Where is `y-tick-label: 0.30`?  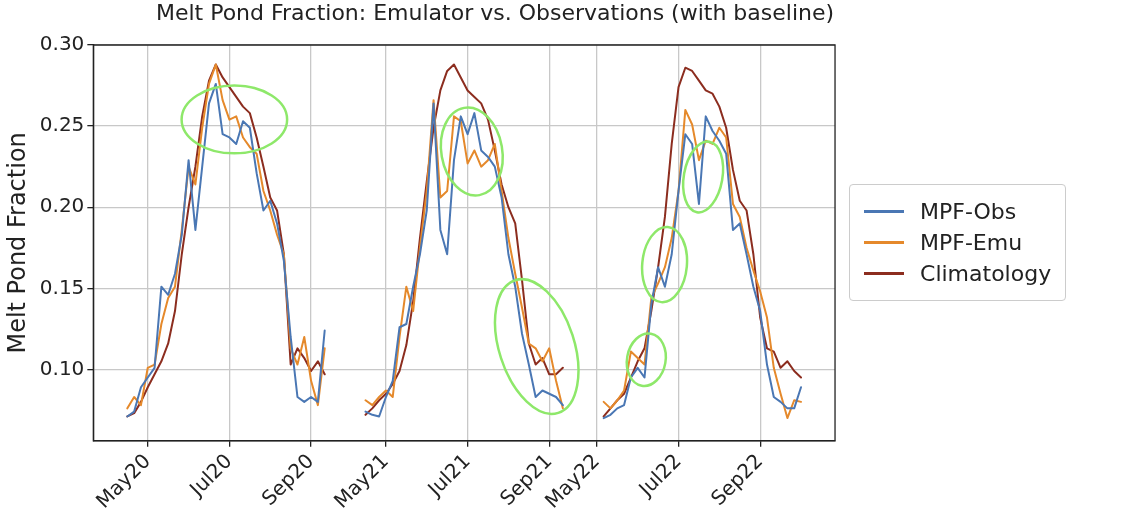
y-tick-label: 0.30 is located at coordinates (62, 43).